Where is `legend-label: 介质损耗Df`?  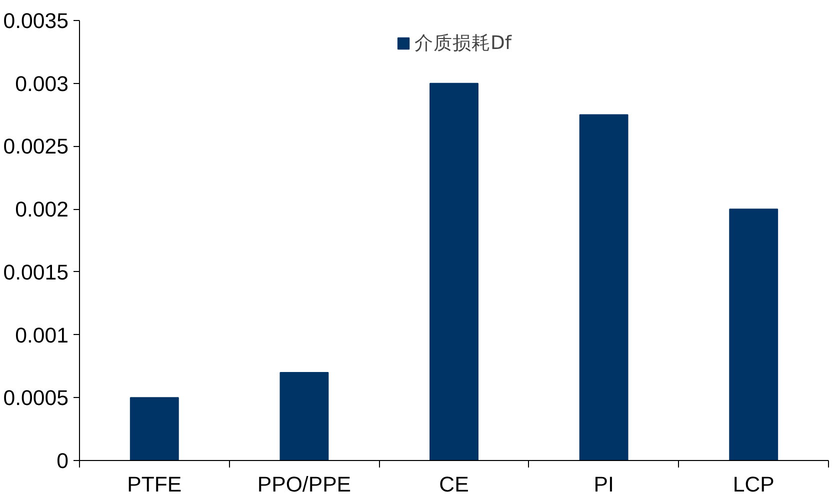
legend-label: 介质损耗Df is located at coordinates (463, 44).